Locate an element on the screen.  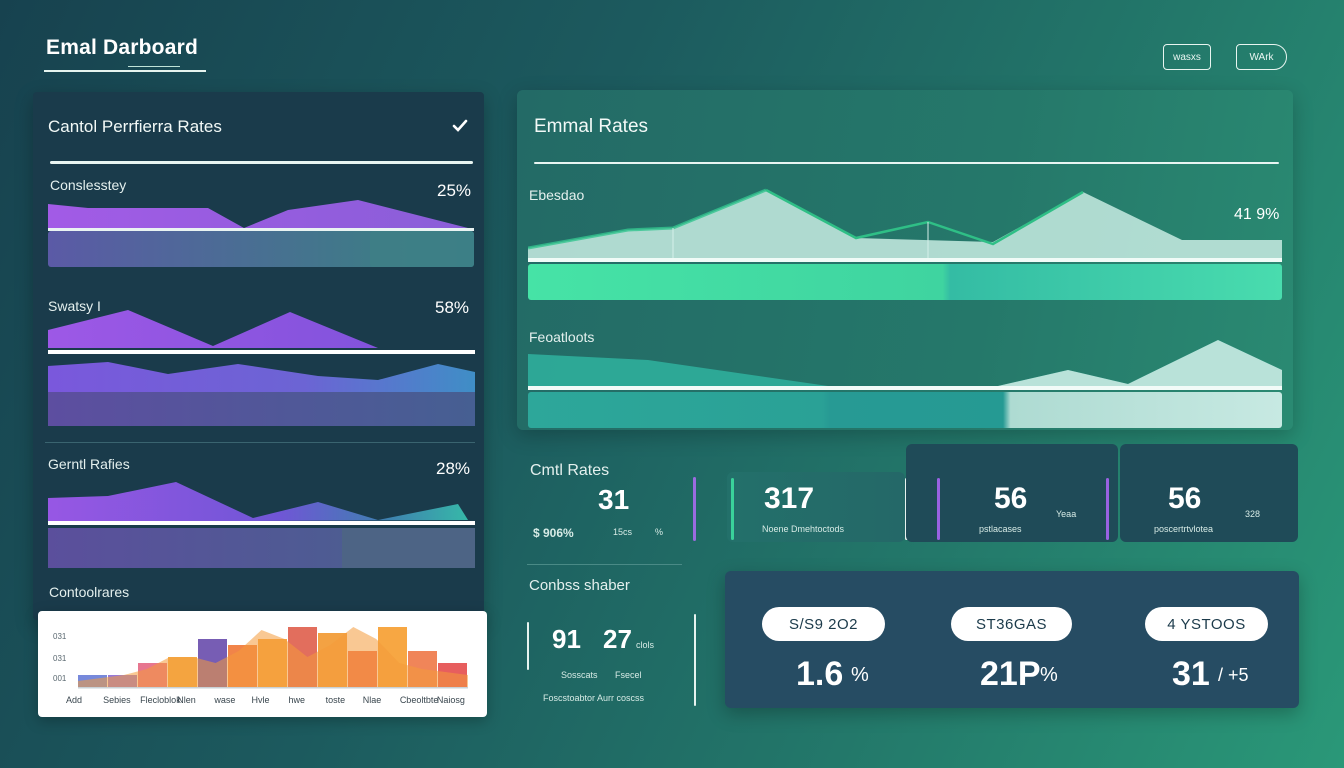
stat-divider is located at coordinates (694, 509).